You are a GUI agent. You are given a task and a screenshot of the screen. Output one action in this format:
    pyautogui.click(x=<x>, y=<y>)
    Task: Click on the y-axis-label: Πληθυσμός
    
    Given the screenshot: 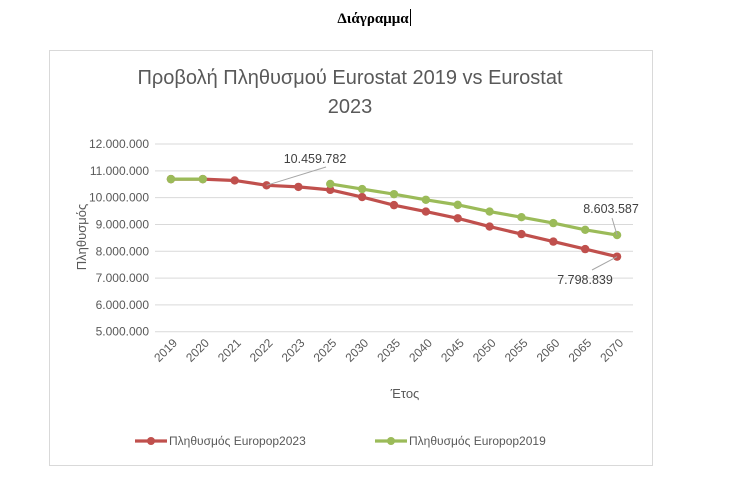 What is the action you would take?
    pyautogui.click(x=81, y=237)
    